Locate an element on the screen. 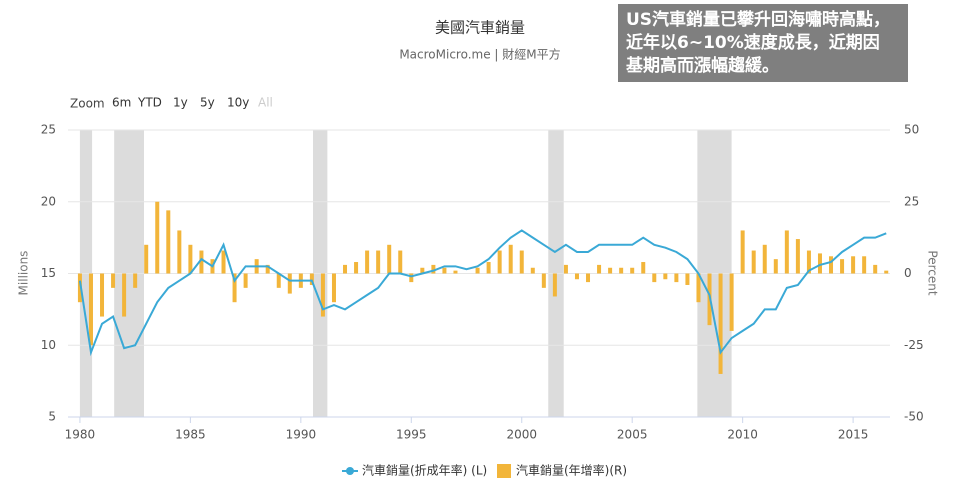  range-button: 6m is located at coordinates (121, 103).